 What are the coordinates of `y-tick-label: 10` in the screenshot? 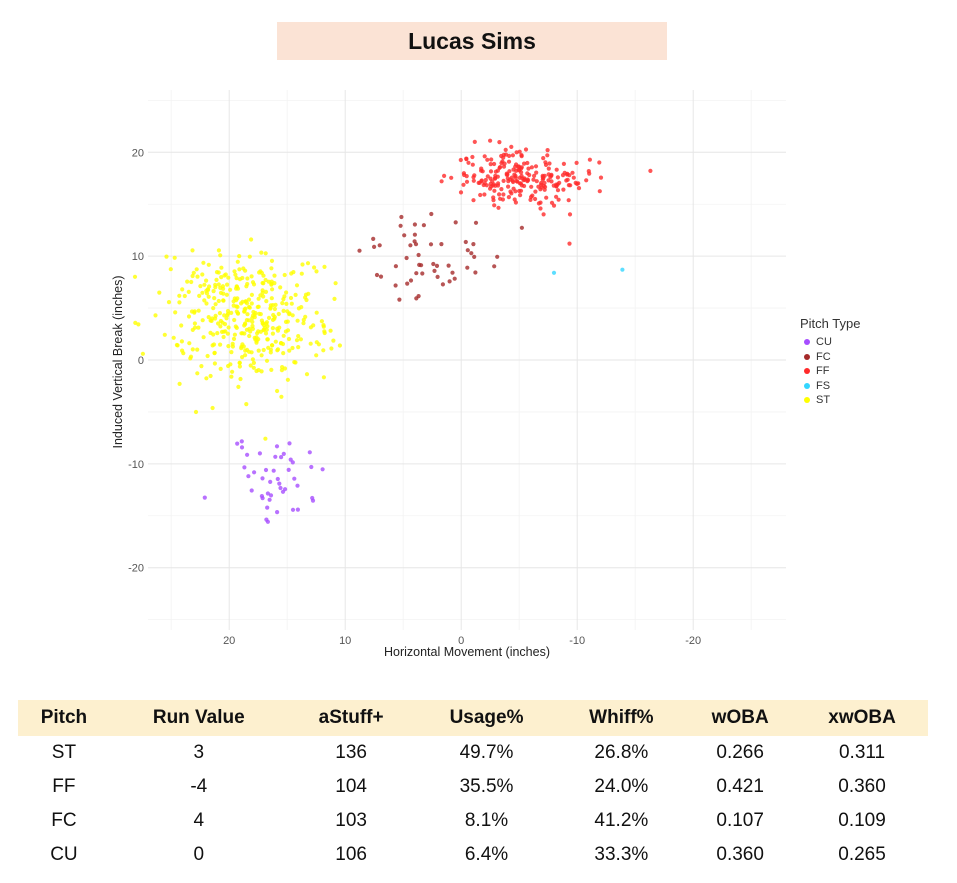 It's located at (138, 257).